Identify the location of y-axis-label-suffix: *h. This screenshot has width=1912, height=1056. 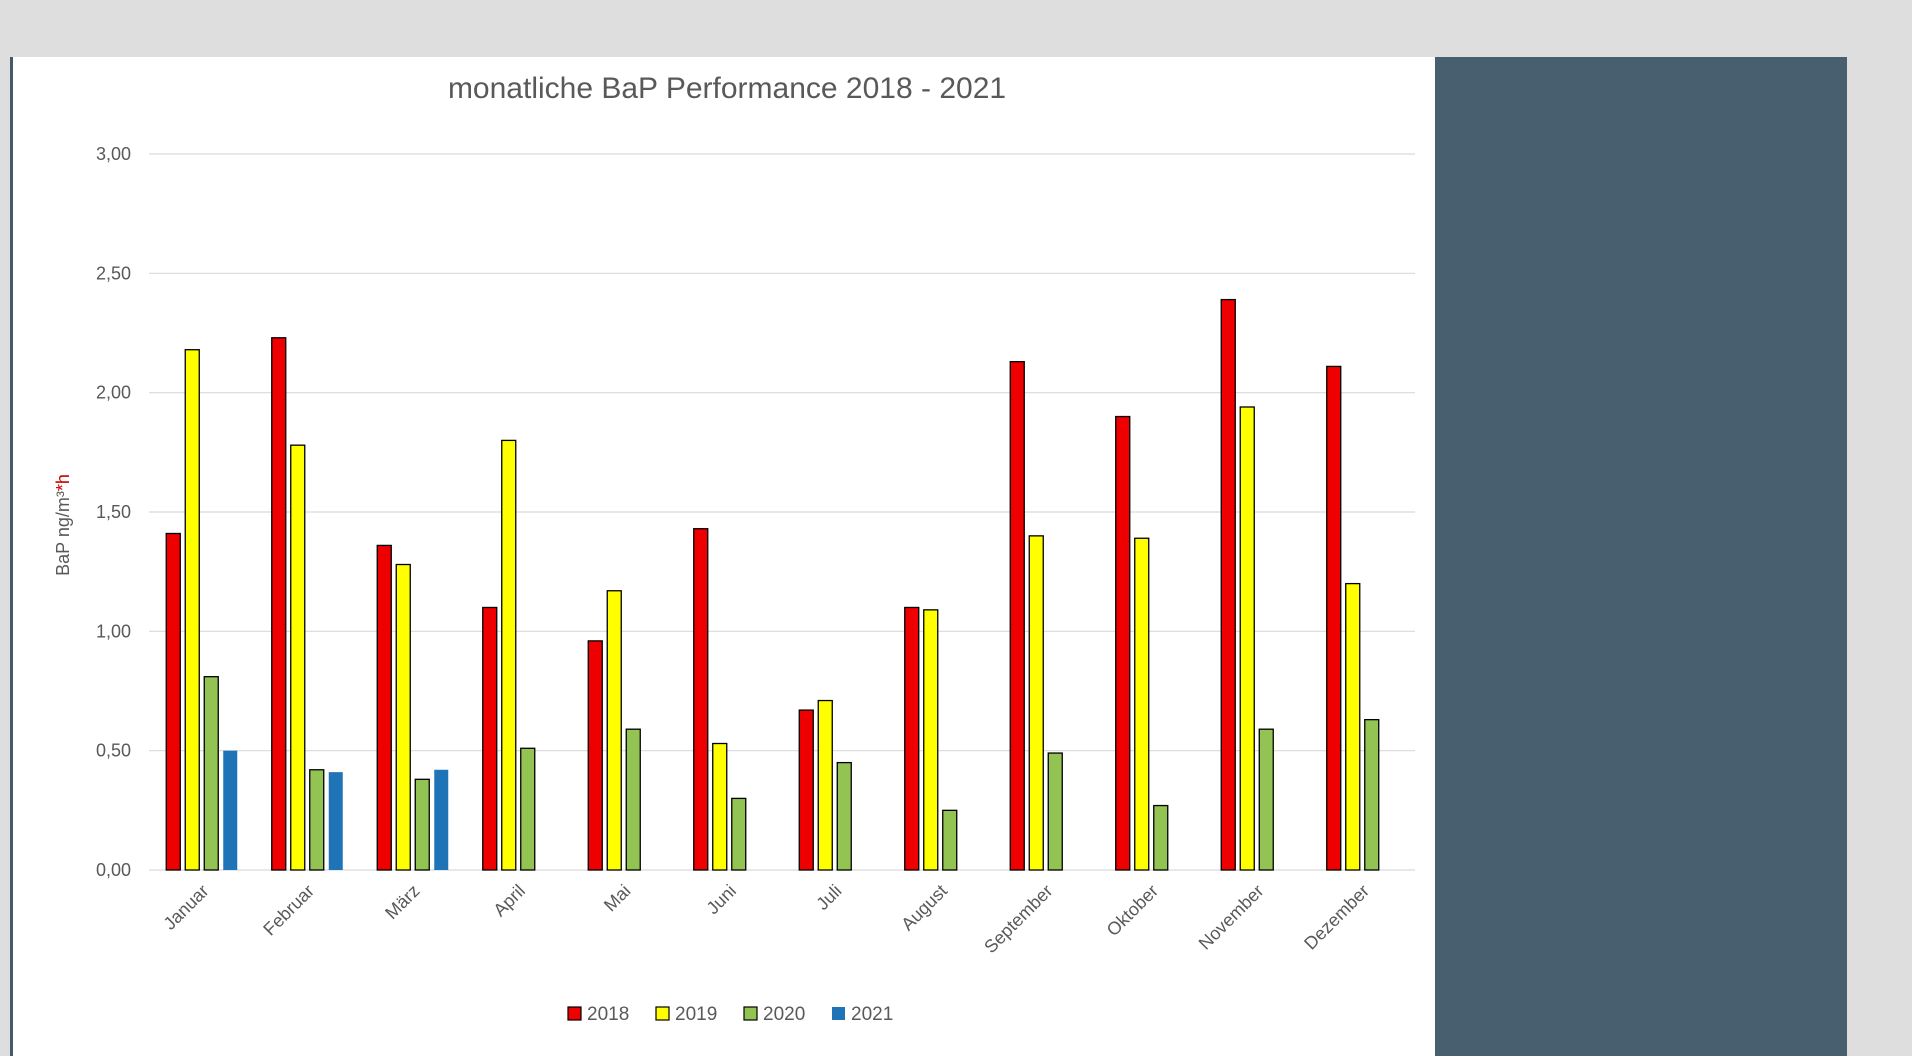
(63, 482).